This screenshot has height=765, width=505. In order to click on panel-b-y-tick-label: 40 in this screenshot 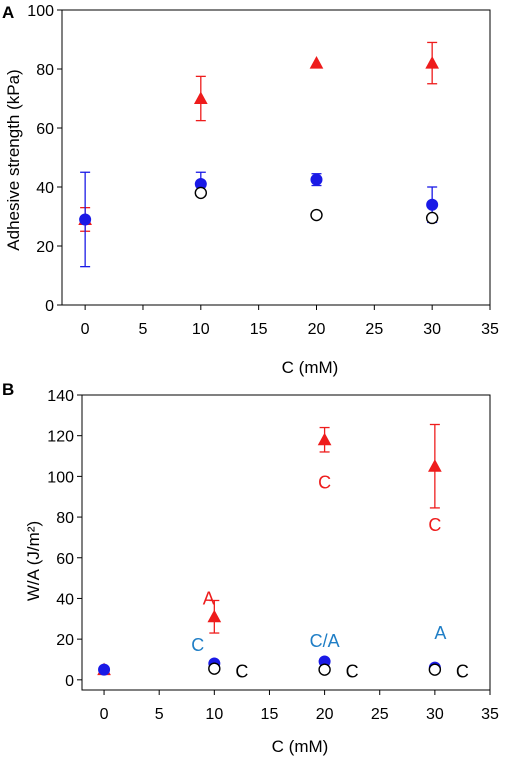, I will do `click(65, 599)`.